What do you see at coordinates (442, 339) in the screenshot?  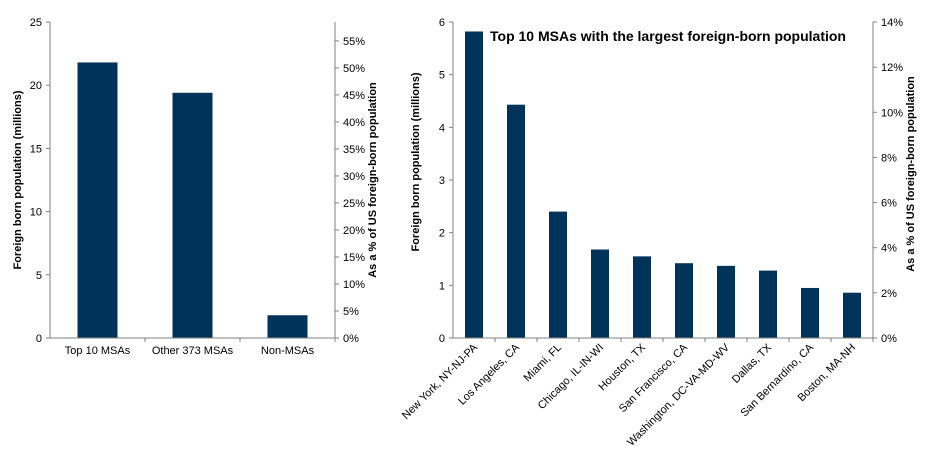 I see `chart-right-y-tick-label: 0` at bounding box center [442, 339].